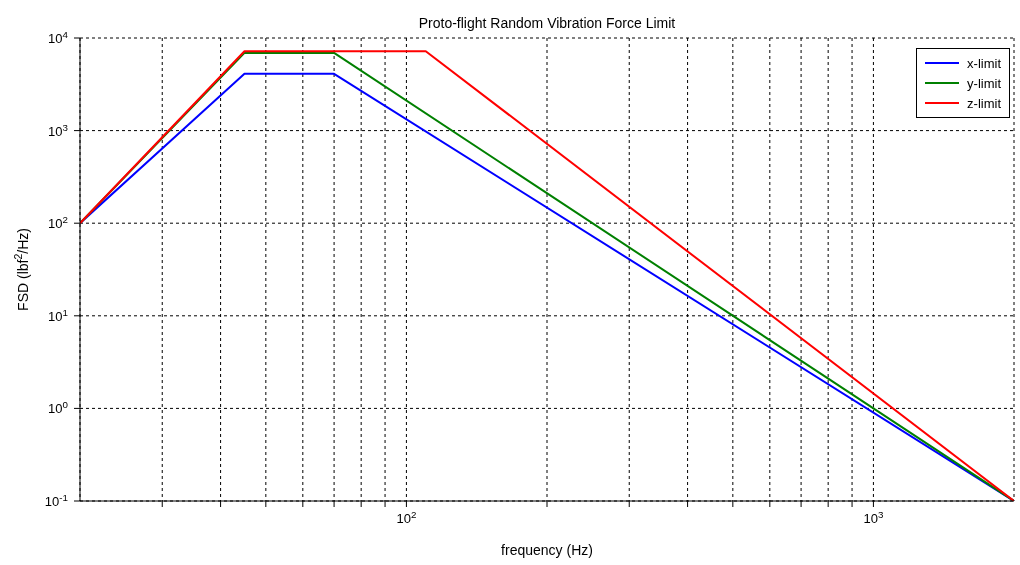 The height and width of the screenshot is (565, 1020). Describe the element at coordinates (56, 500) in the screenshot. I see `y-tick-label: 10$^{-1}$` at that location.